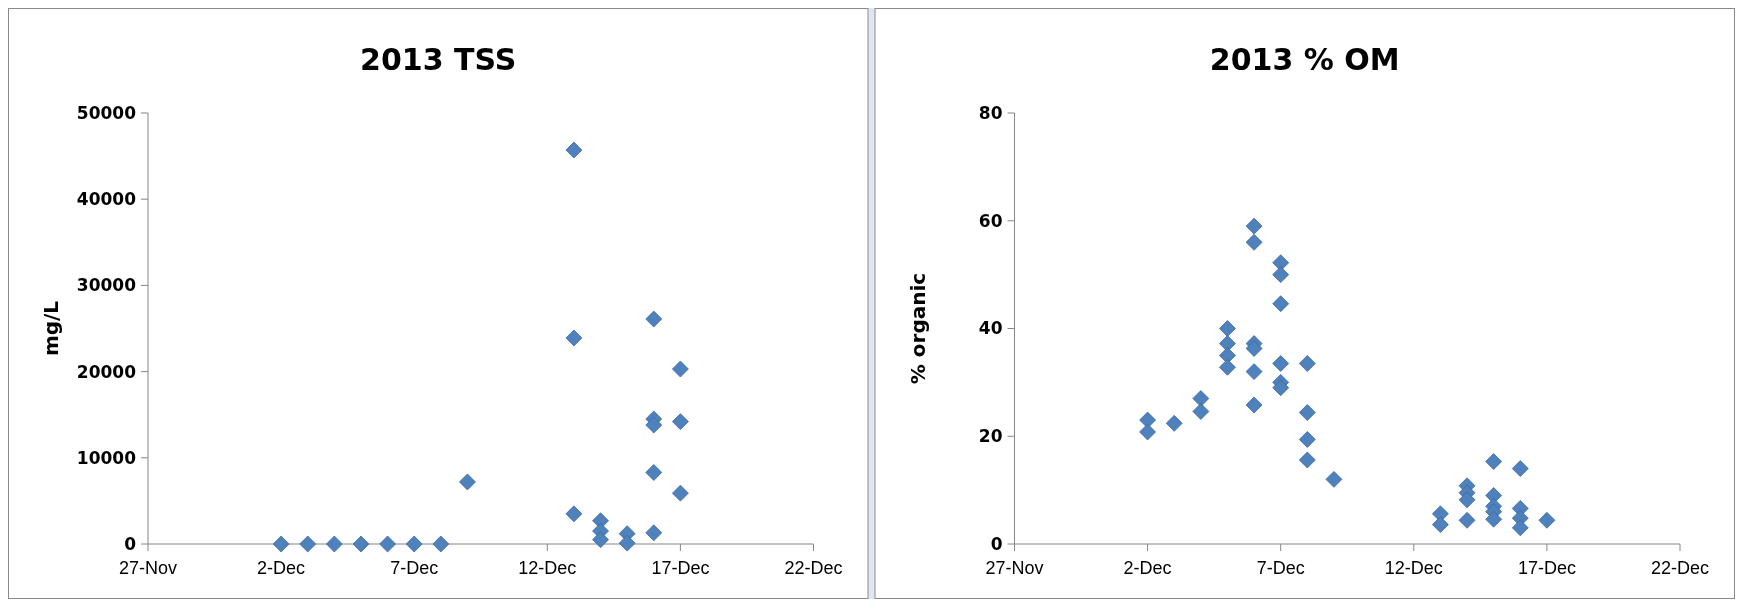 The width and height of the screenshot is (1743, 607). What do you see at coordinates (106, 371) in the screenshot?
I see `y-tick-label: 20000` at bounding box center [106, 371].